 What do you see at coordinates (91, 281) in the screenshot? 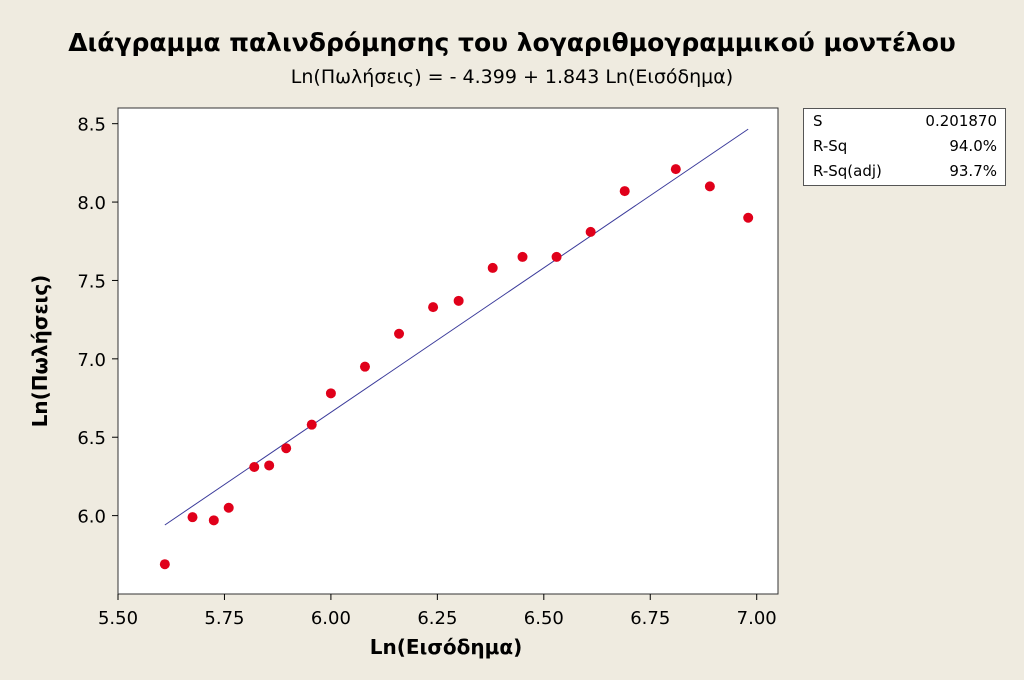
I see `y-tick-label: 7.5` at bounding box center [91, 281].